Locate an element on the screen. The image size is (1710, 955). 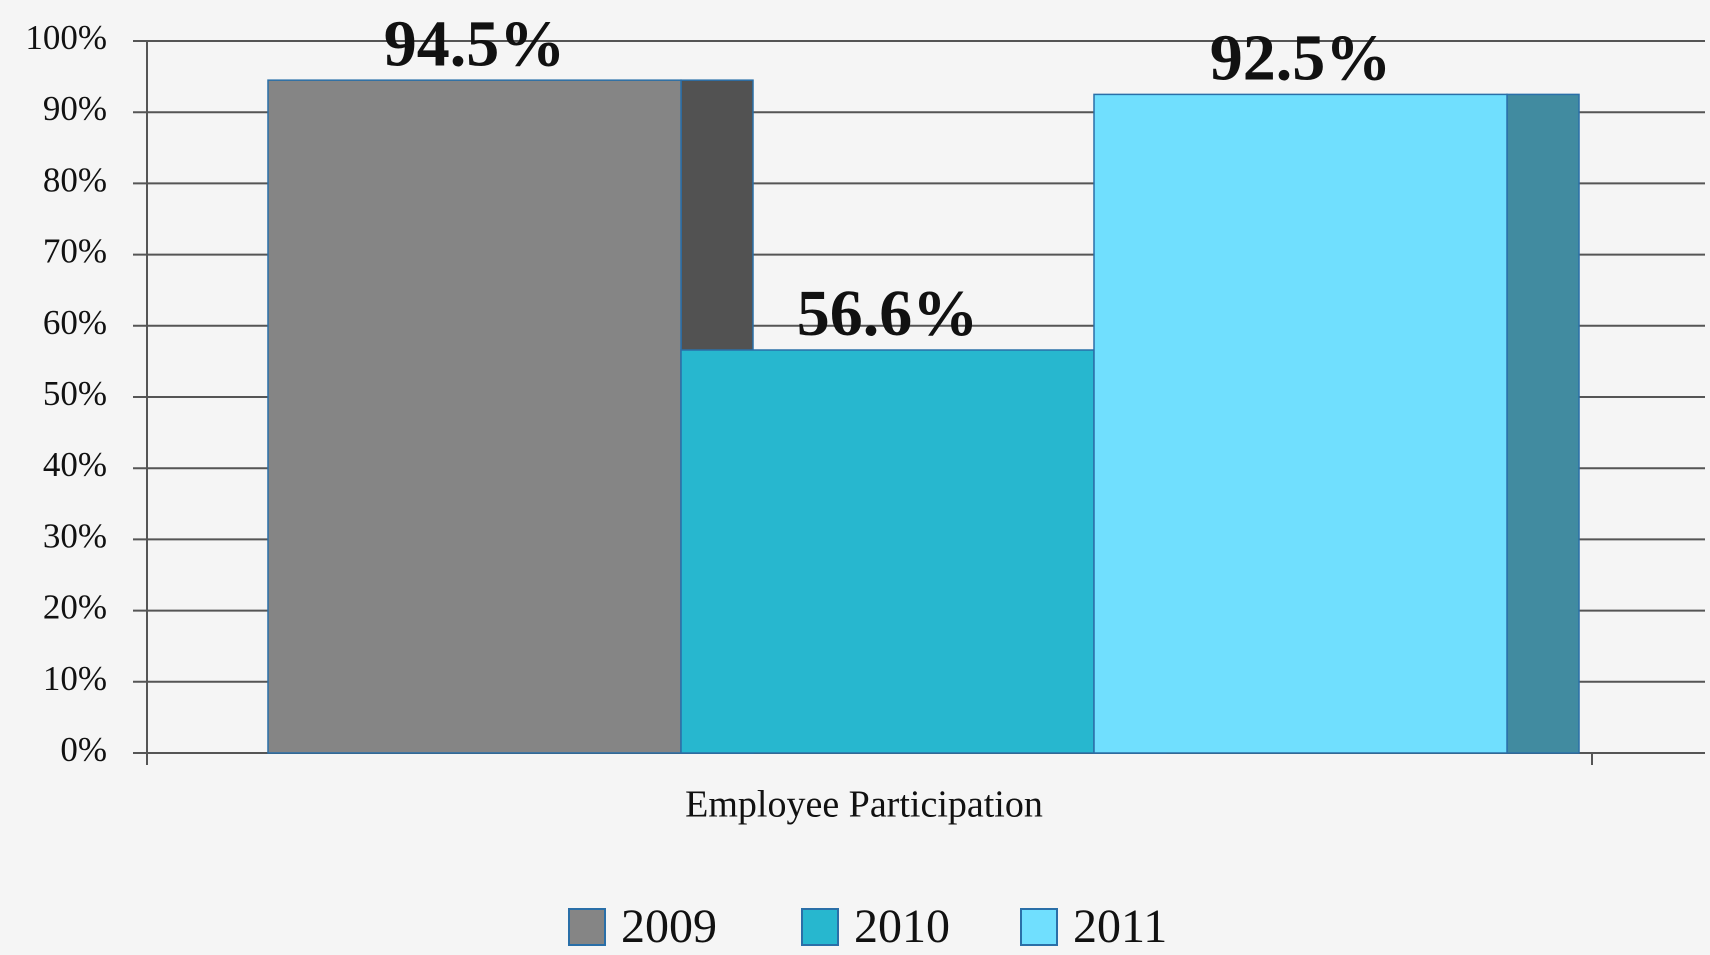
y-tick-label: 20% is located at coordinates (75, 607).